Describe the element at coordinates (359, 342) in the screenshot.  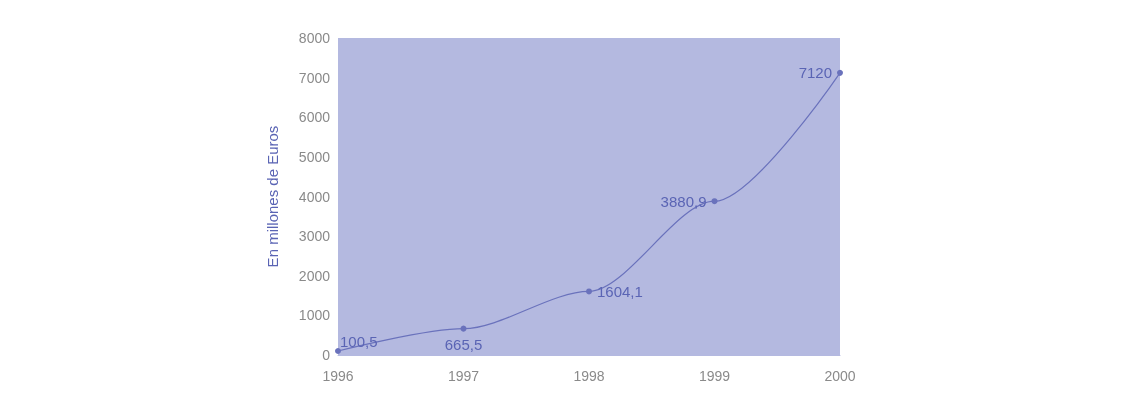
I see `data-label: 100,5` at that location.